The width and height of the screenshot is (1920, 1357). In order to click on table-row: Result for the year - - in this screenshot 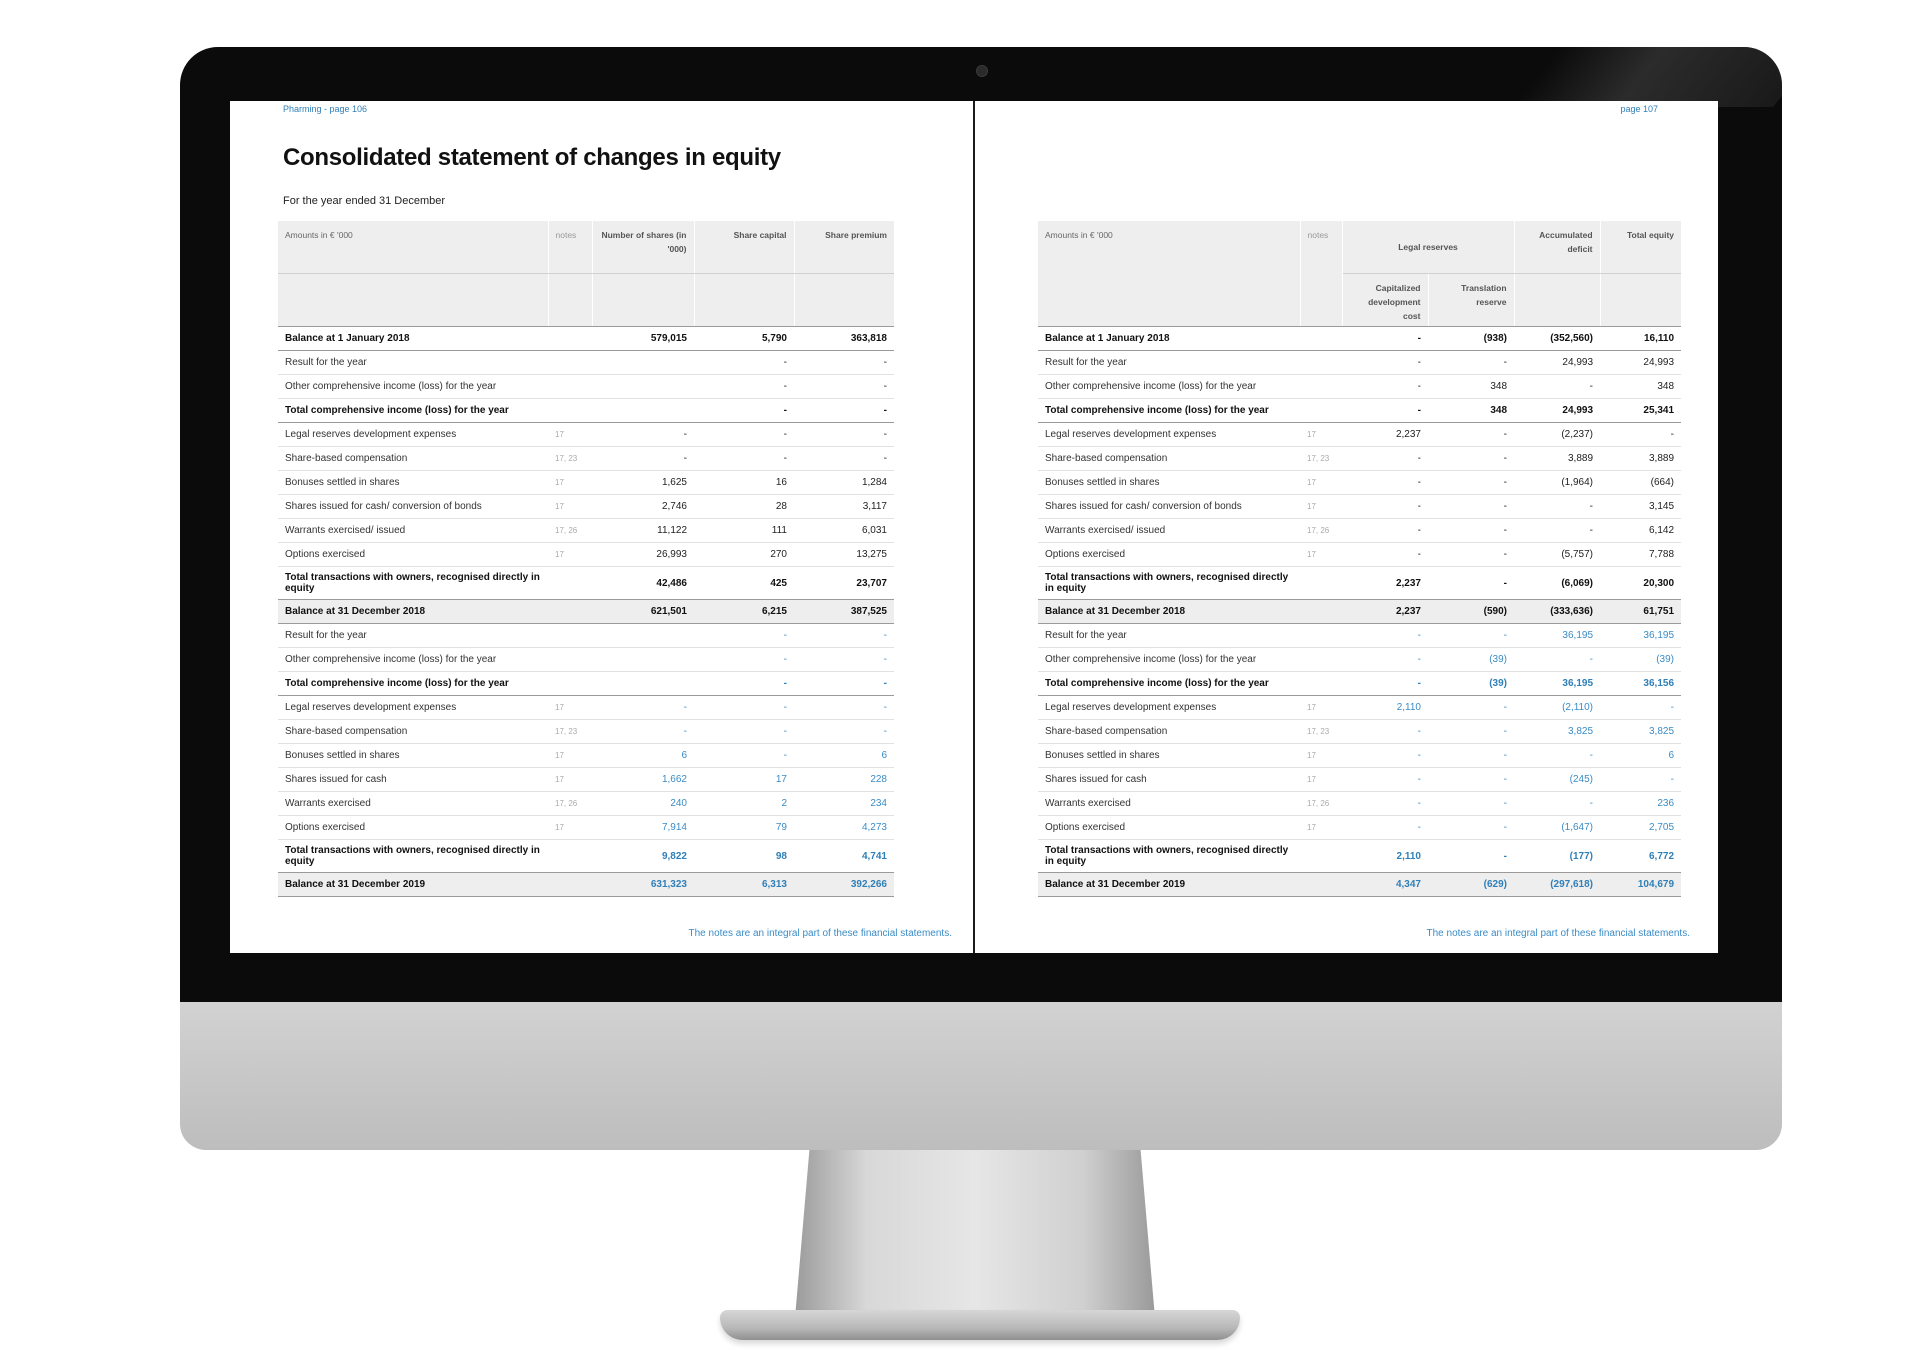, I will do `click(586, 635)`.